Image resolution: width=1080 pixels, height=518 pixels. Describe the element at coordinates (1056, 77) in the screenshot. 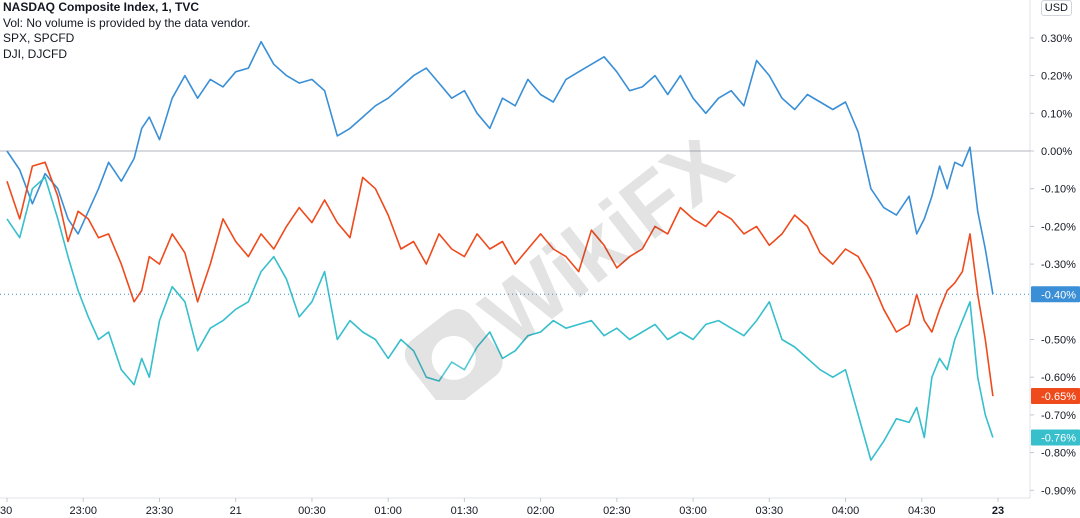

I see `y-tick-label: 0.20%` at that location.